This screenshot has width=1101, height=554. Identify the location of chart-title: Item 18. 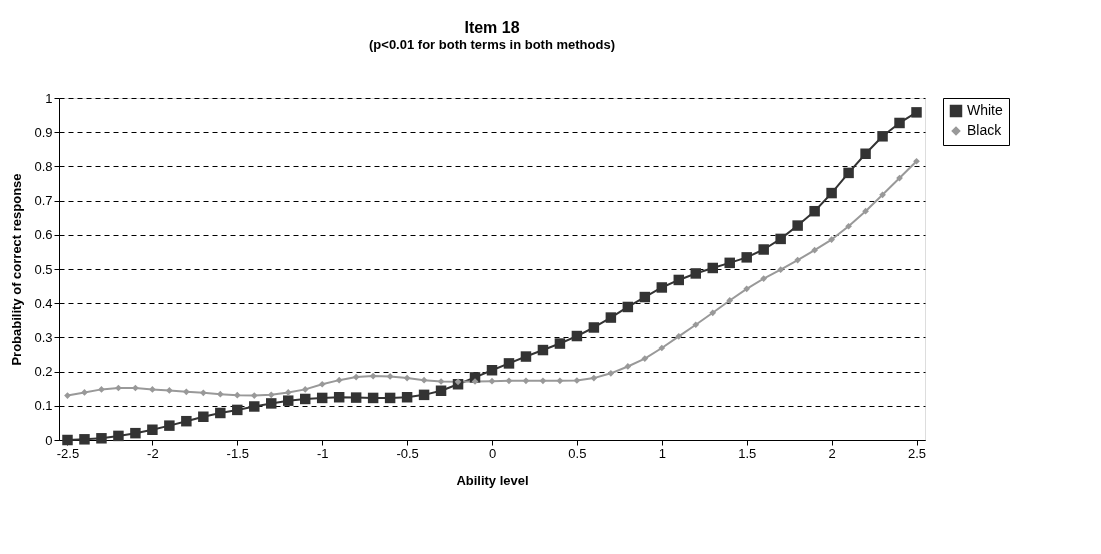
(492, 27).